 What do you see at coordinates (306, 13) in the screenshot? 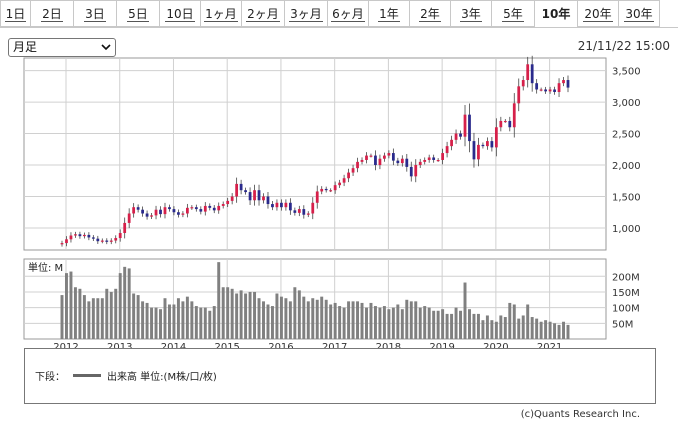
I see `tab-8: 3ヶ月` at bounding box center [306, 13].